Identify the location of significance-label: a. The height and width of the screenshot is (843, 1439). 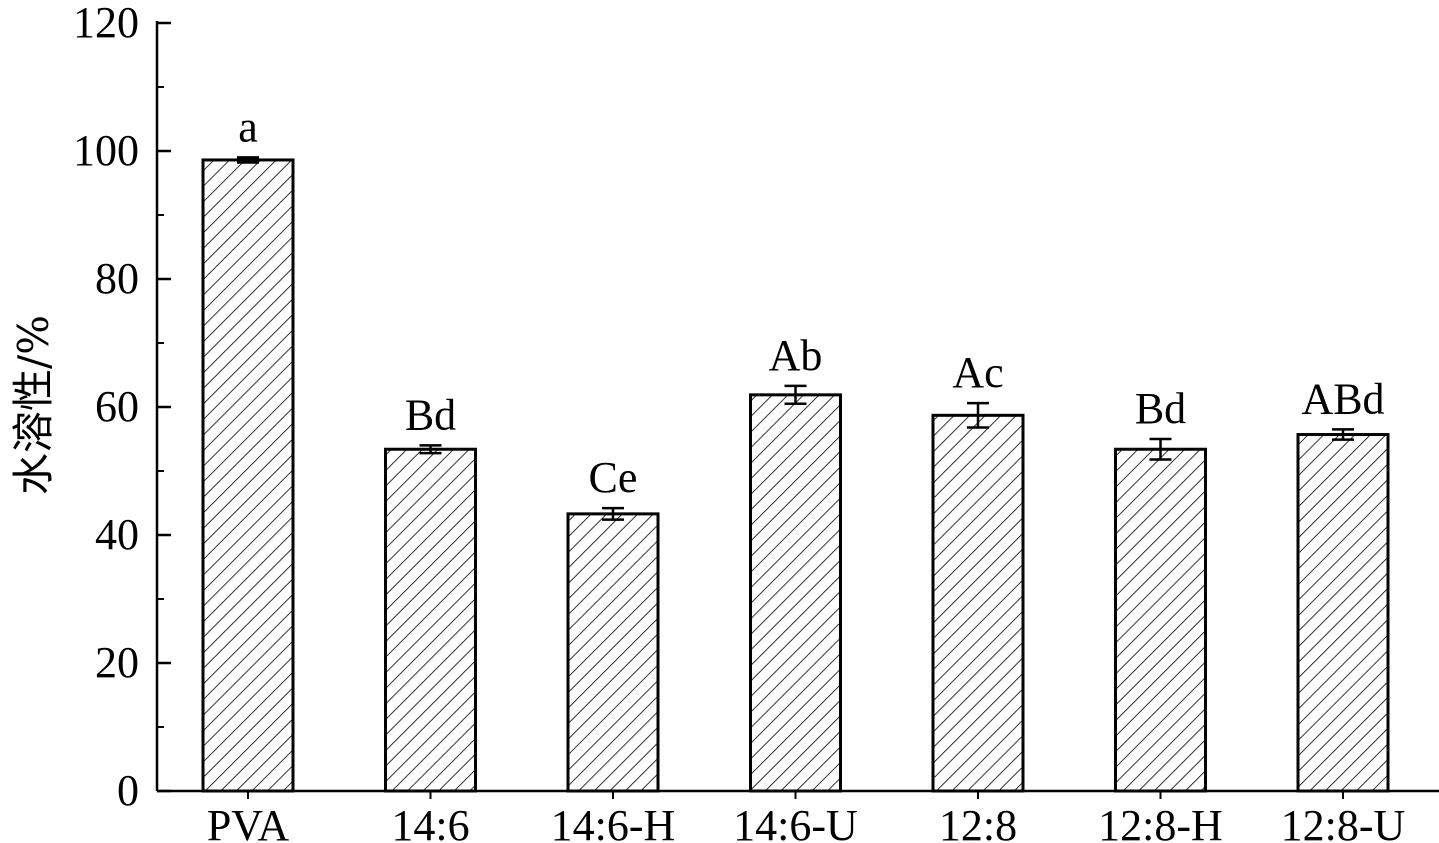
(248, 126).